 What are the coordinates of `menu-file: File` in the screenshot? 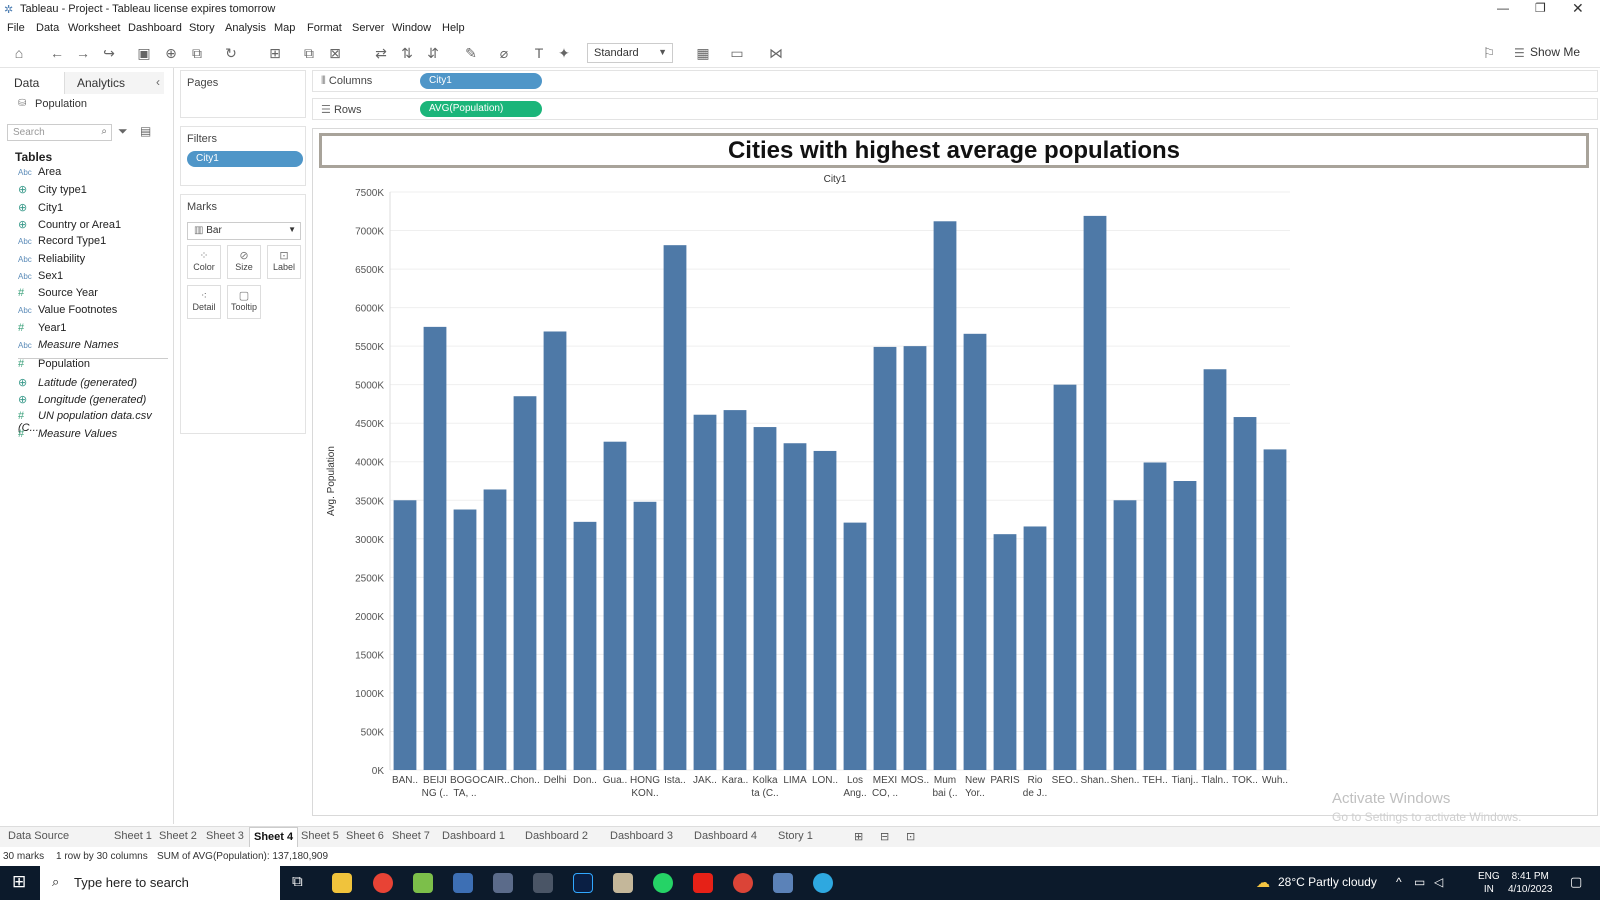 It's located at (16, 28).